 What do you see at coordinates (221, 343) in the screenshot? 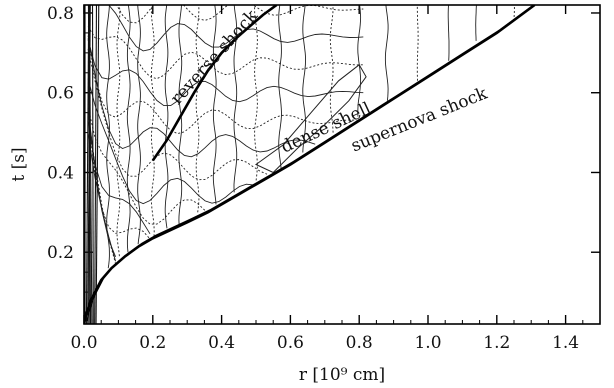
I see `x-tick-label: 0.4` at bounding box center [221, 343].